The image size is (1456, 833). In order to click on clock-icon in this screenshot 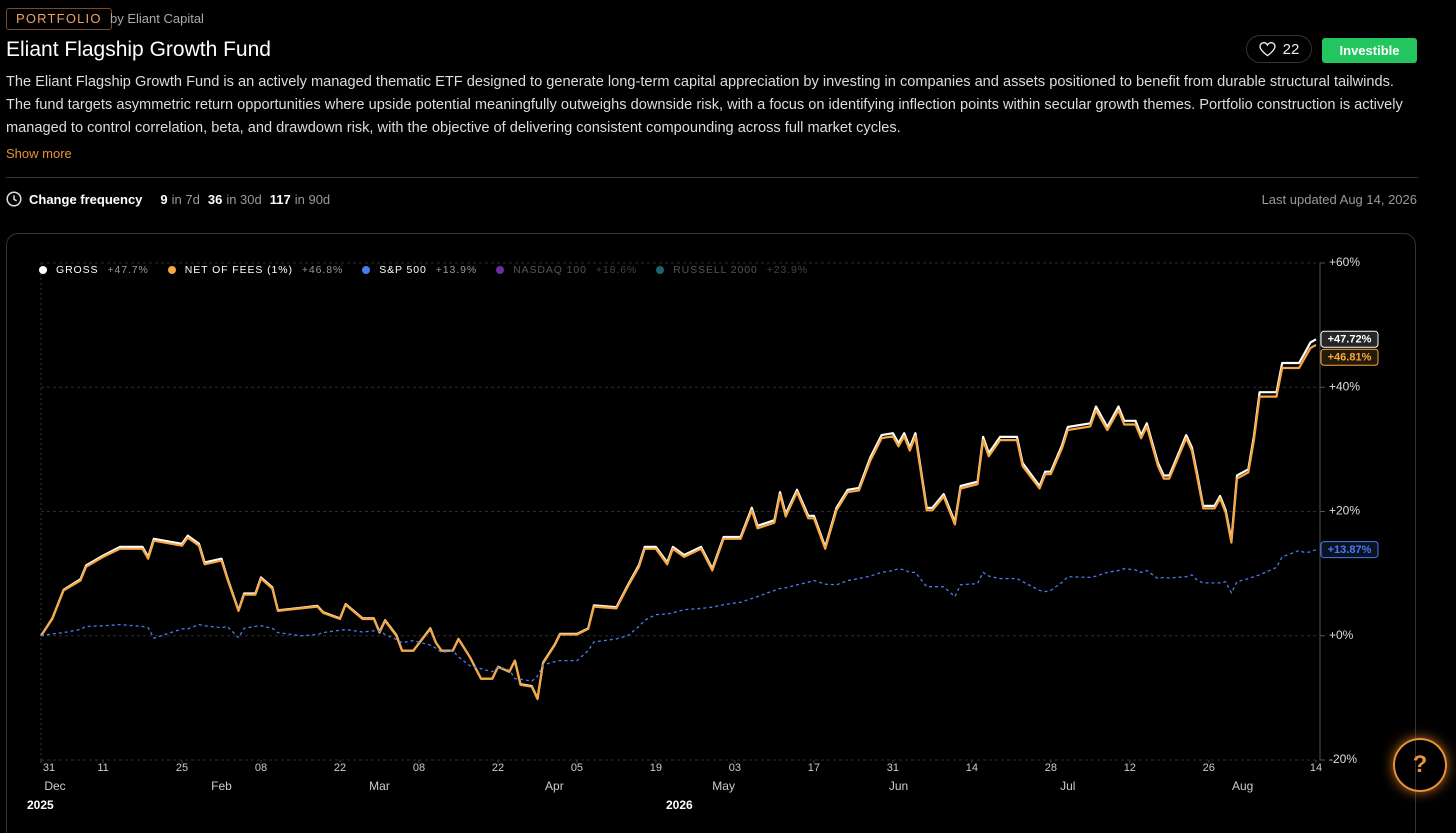, I will do `click(14, 199)`.